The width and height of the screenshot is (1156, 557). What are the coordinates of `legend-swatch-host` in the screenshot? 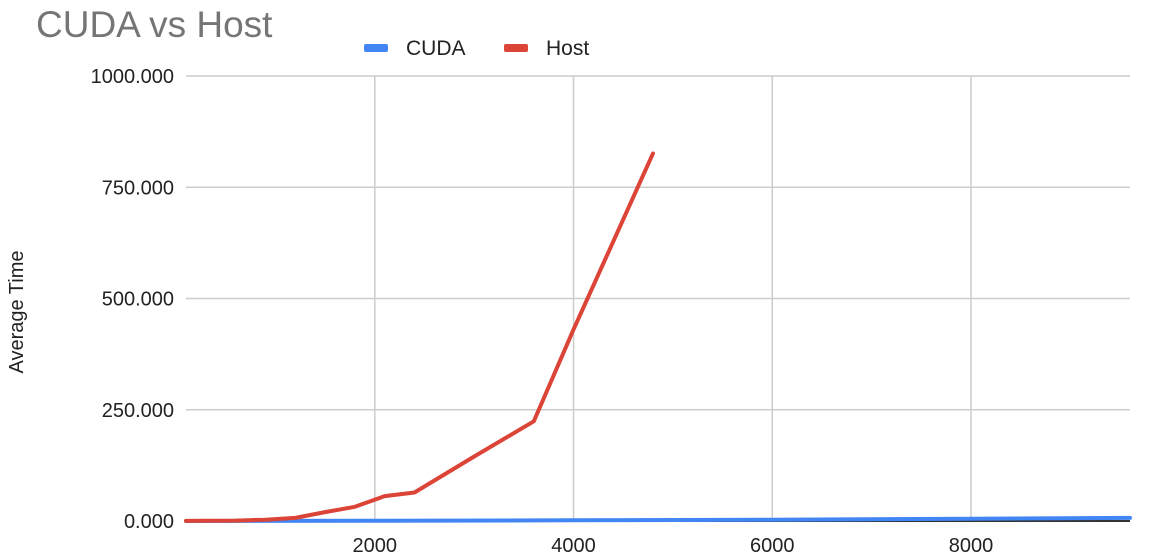 It's located at (516, 48).